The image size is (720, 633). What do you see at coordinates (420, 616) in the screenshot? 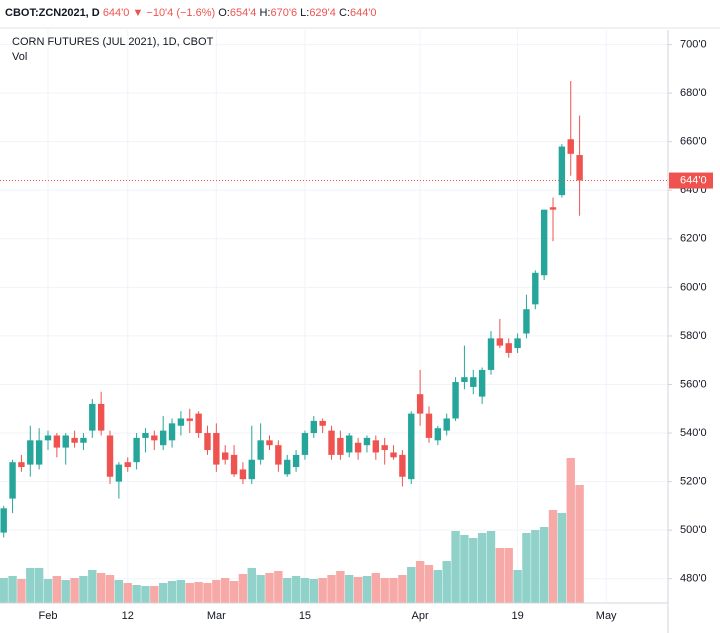
I see `x-tick-label: Apr` at bounding box center [420, 616].